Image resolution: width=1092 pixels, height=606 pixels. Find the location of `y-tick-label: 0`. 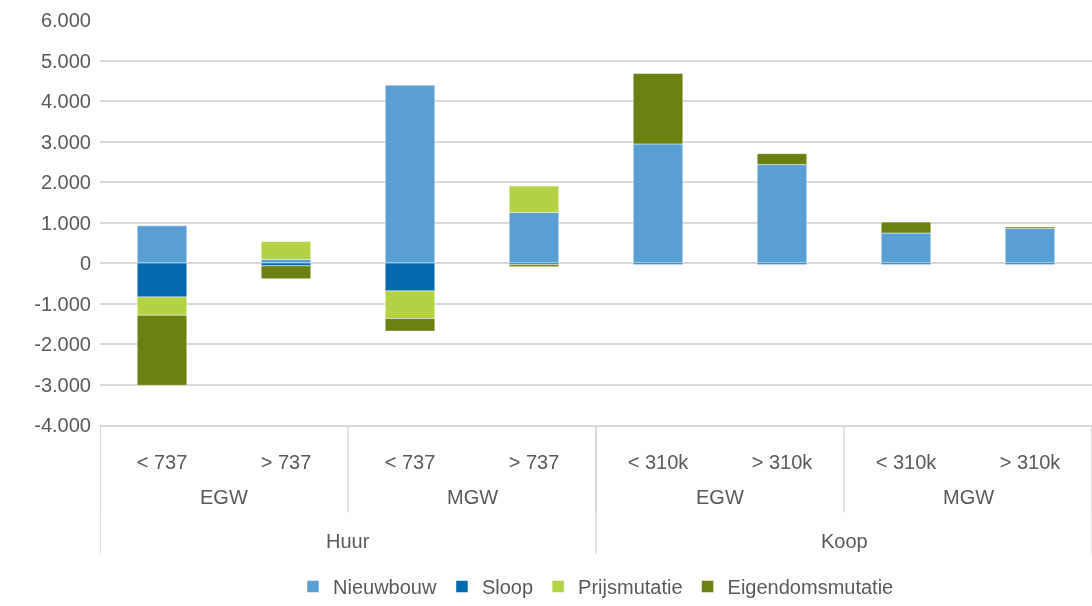

y-tick-label: 0 is located at coordinates (85, 263).